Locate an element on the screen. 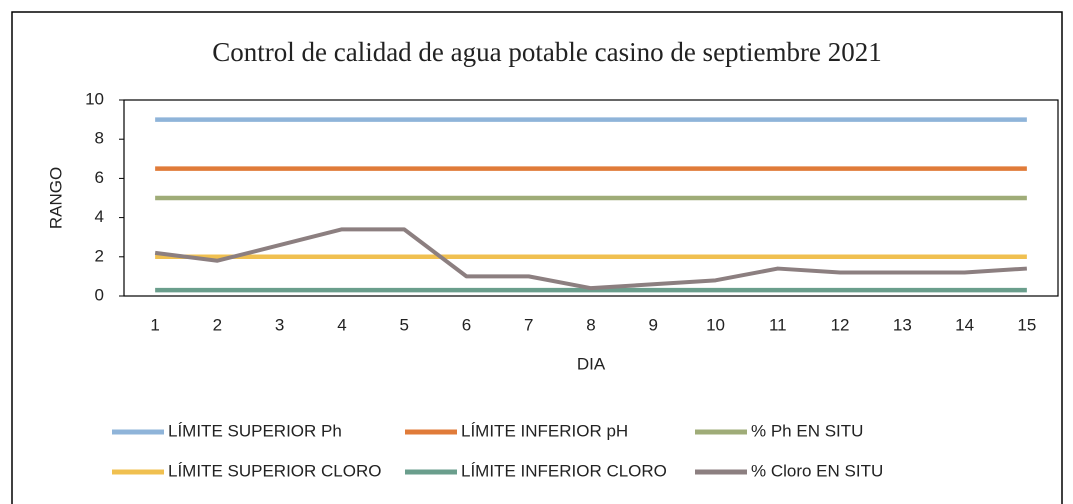 The height and width of the screenshot is (504, 1073). x-tick-label: 14 is located at coordinates (964, 324).